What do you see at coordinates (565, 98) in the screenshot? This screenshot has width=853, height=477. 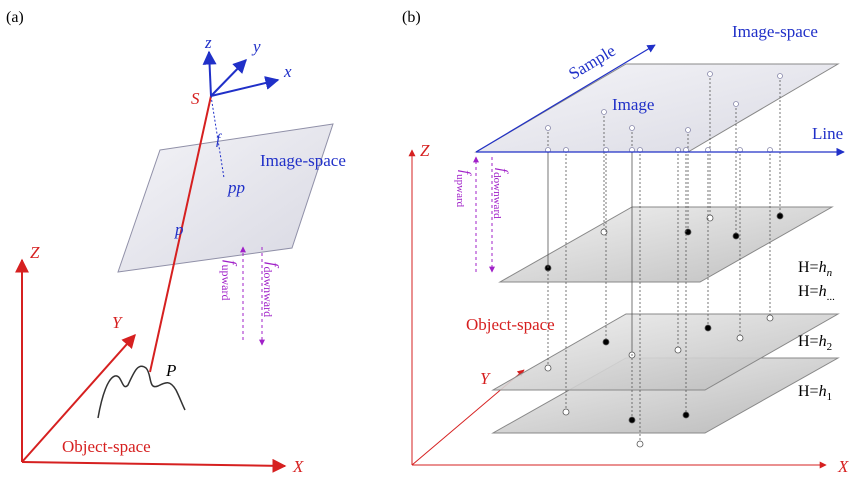 I see `sample-axis` at bounding box center [565, 98].